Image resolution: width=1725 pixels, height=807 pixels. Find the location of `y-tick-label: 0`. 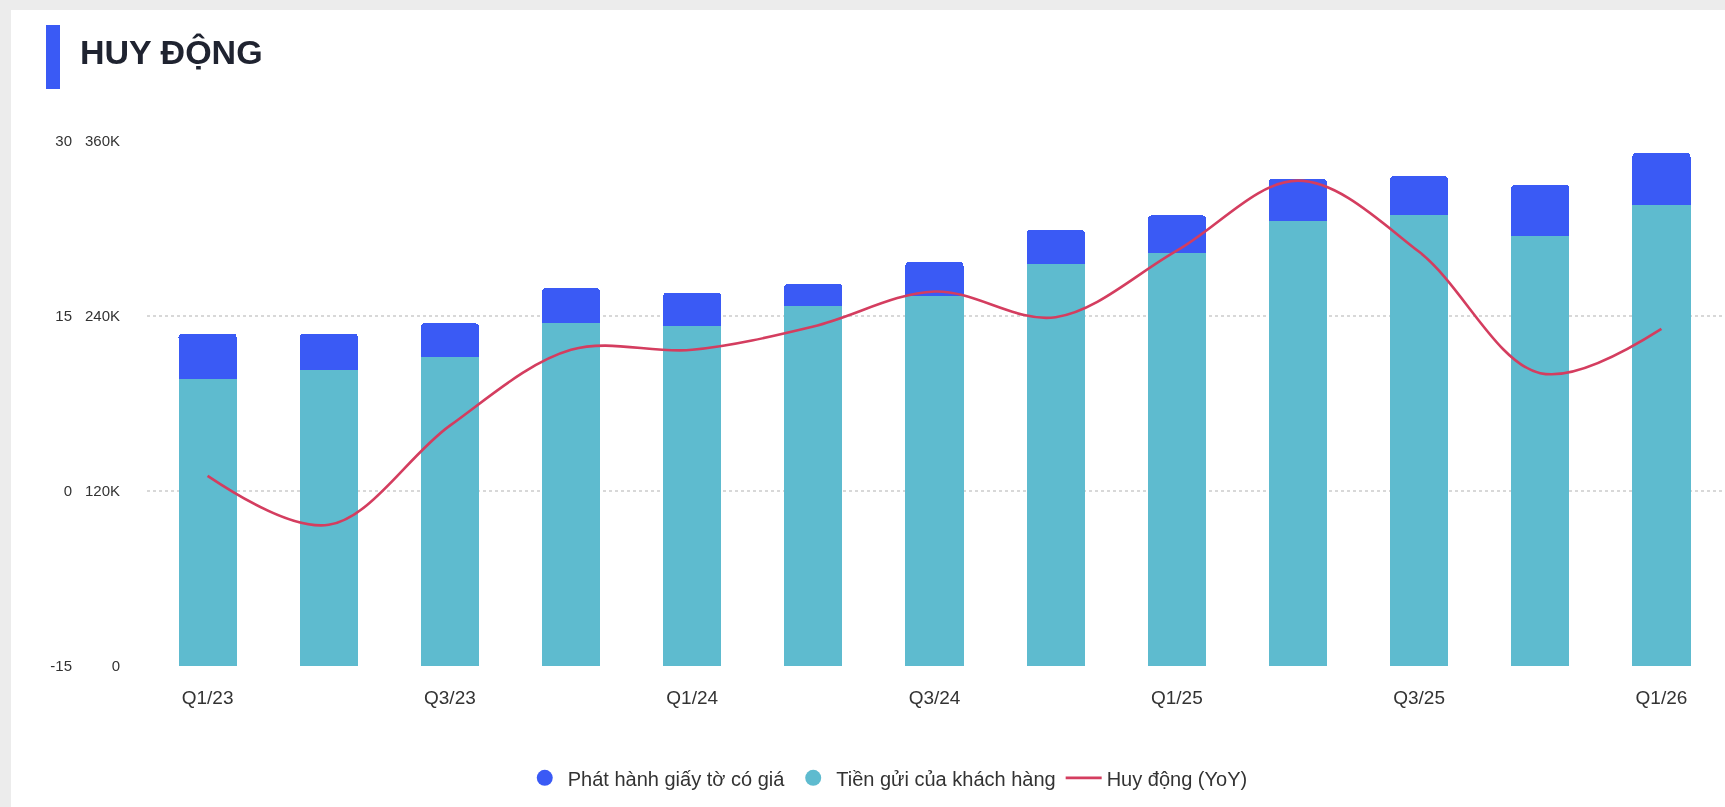

y-tick-label: 0 is located at coordinates (115, 666).